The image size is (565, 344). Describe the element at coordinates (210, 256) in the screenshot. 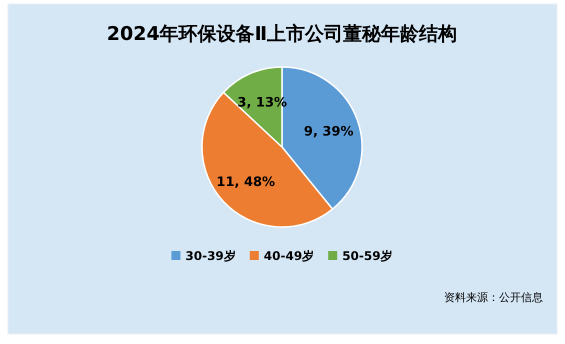

I see `legend-label: 30-39岁` at that location.